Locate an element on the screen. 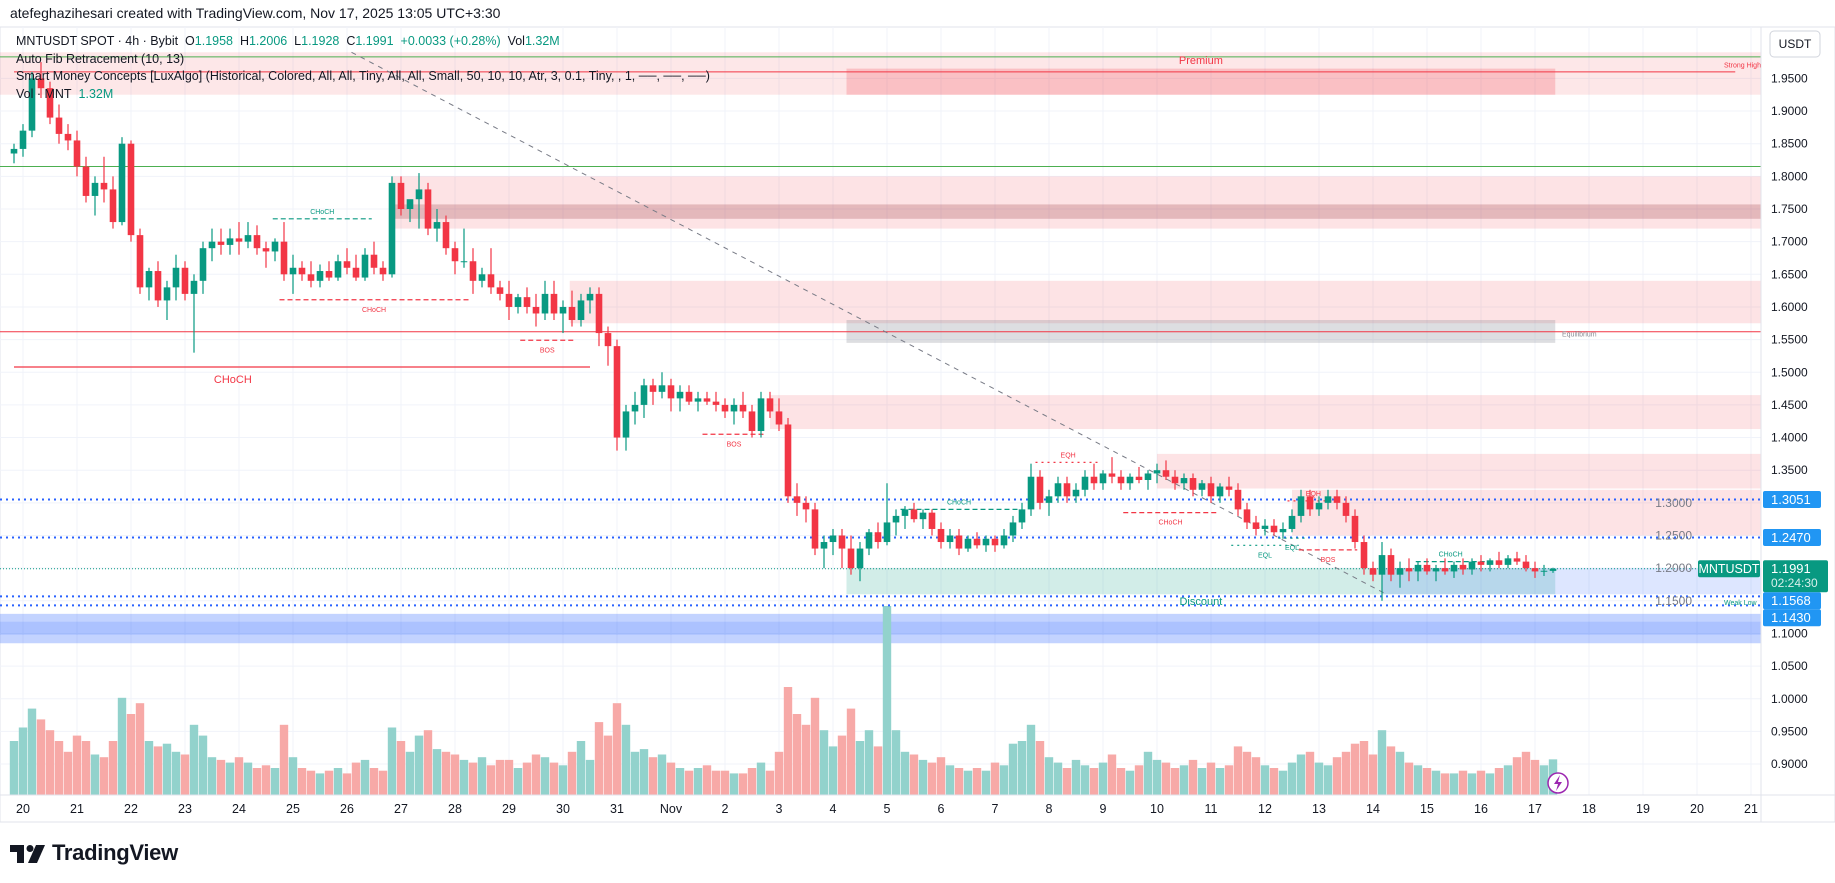 This screenshot has height=883, width=1835. low-value: 1.1928 is located at coordinates (320, 41).